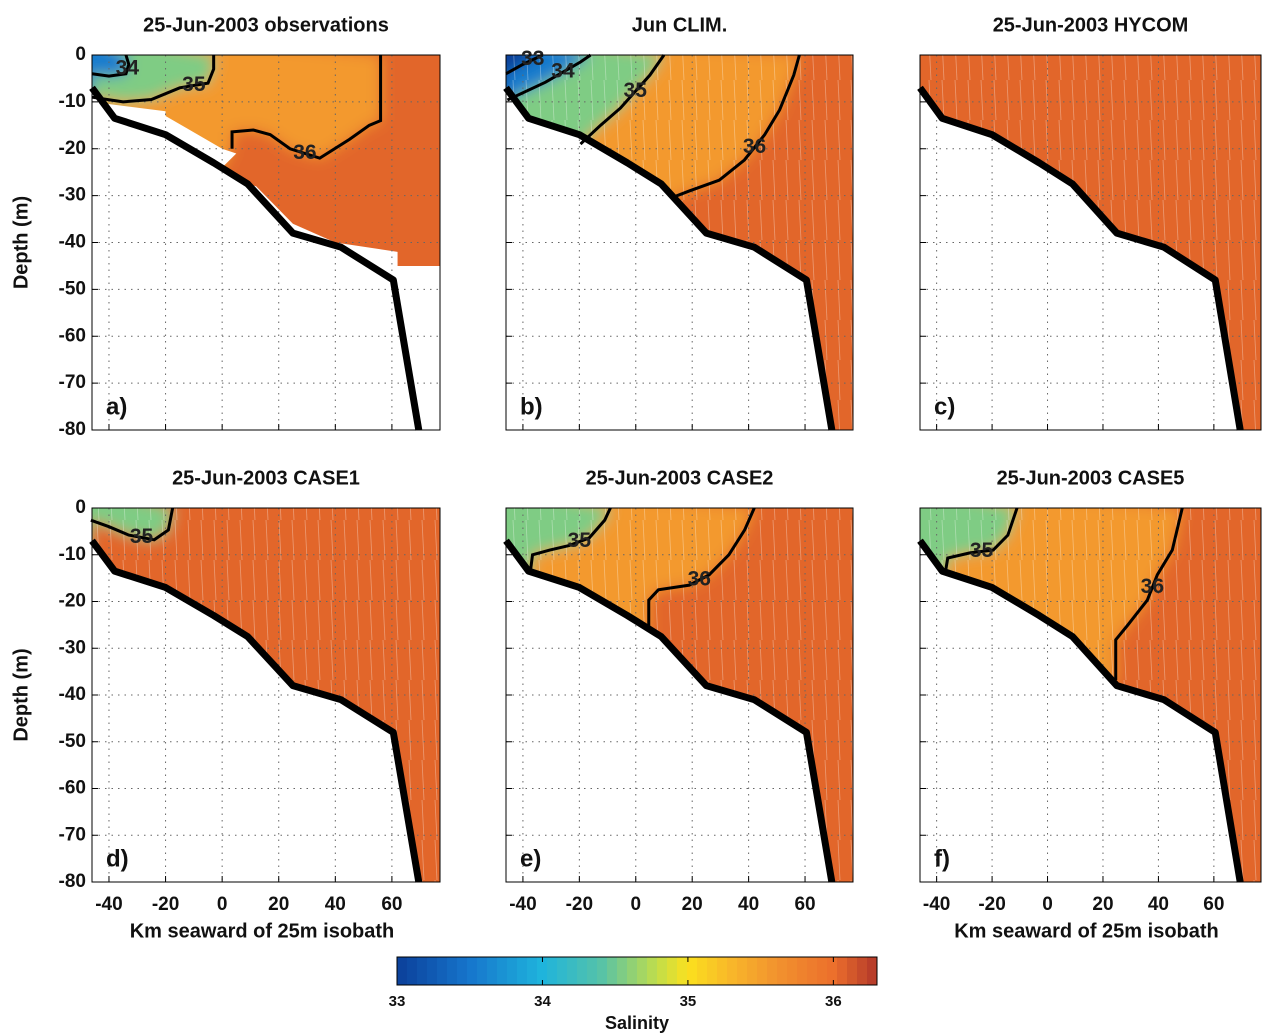 This screenshot has width=1262, height=1036. I want to click on contour-label: 33, so click(532, 58).